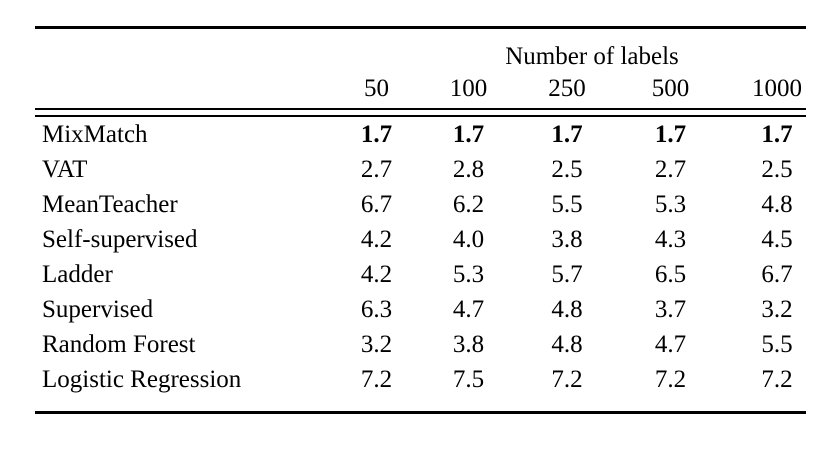 The height and width of the screenshot is (458, 838). What do you see at coordinates (420, 134) in the screenshot?
I see `table-row-mixmatch: MixMatch 1.7 1.7 1.7 1.7 1.7` at bounding box center [420, 134].